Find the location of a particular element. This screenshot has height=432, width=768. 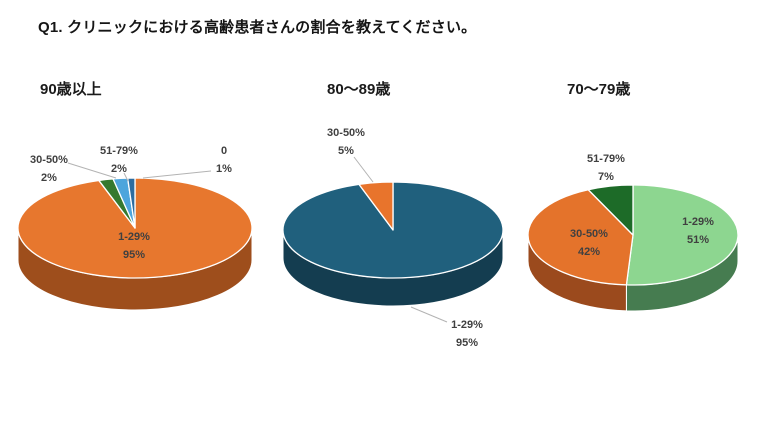

slice-label-inside: 1-29% 95% is located at coordinates (134, 246).